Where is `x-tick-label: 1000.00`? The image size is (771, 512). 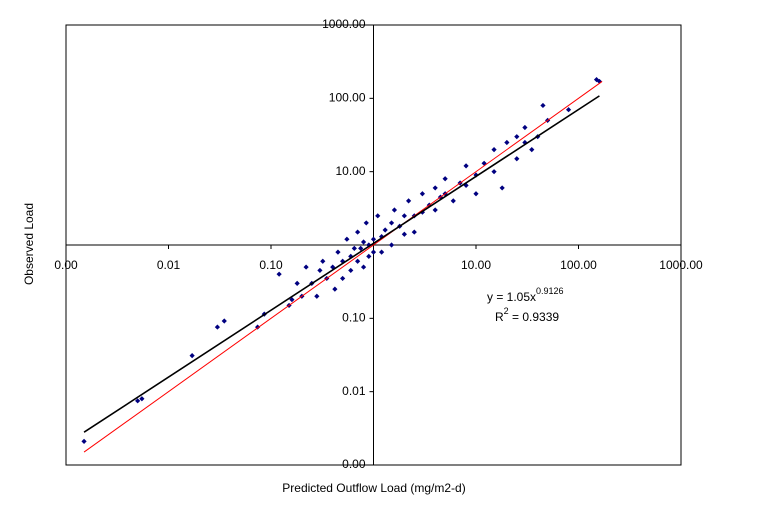 x-tick-label: 1000.00 is located at coordinates (681, 265).